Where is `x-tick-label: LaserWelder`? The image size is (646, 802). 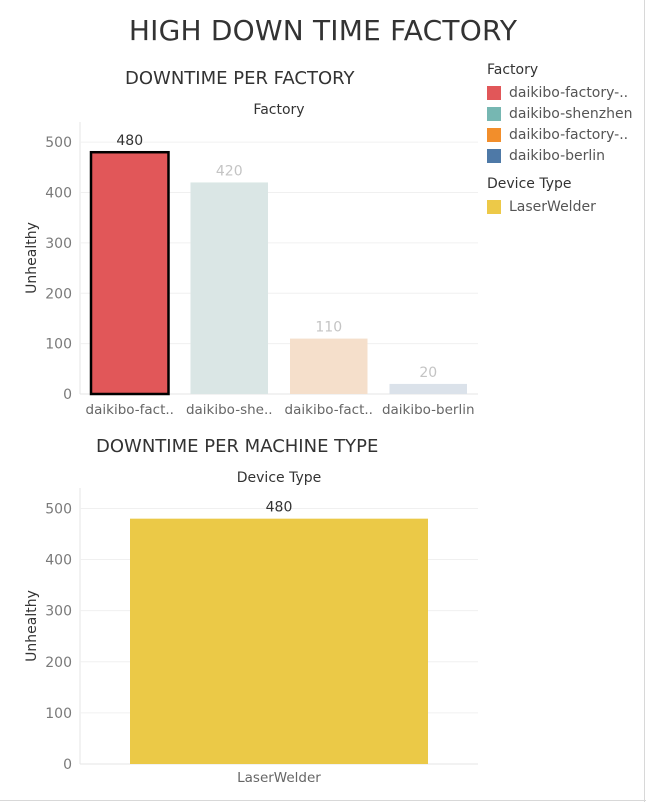
x-tick-label: LaserWelder is located at coordinates (279, 778).